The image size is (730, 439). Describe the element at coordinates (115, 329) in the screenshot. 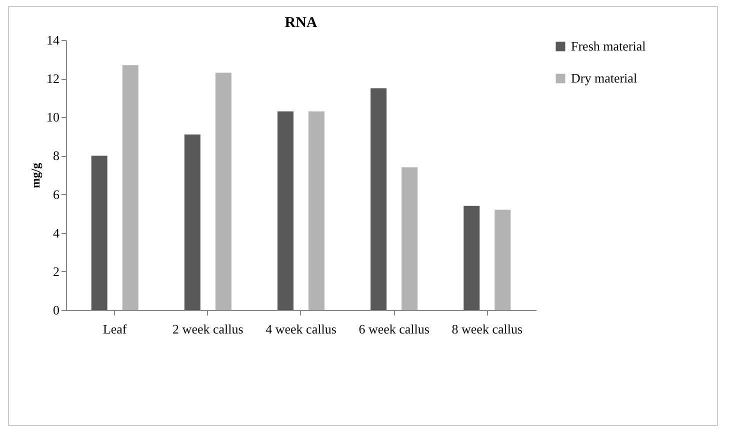

I see `x-tick-label: Leaf` at that location.